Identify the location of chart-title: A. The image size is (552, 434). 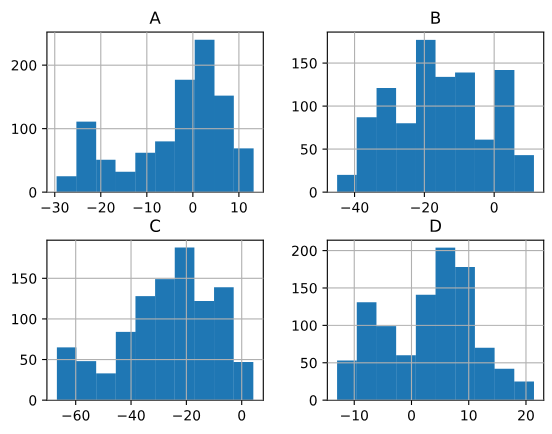
(155, 18).